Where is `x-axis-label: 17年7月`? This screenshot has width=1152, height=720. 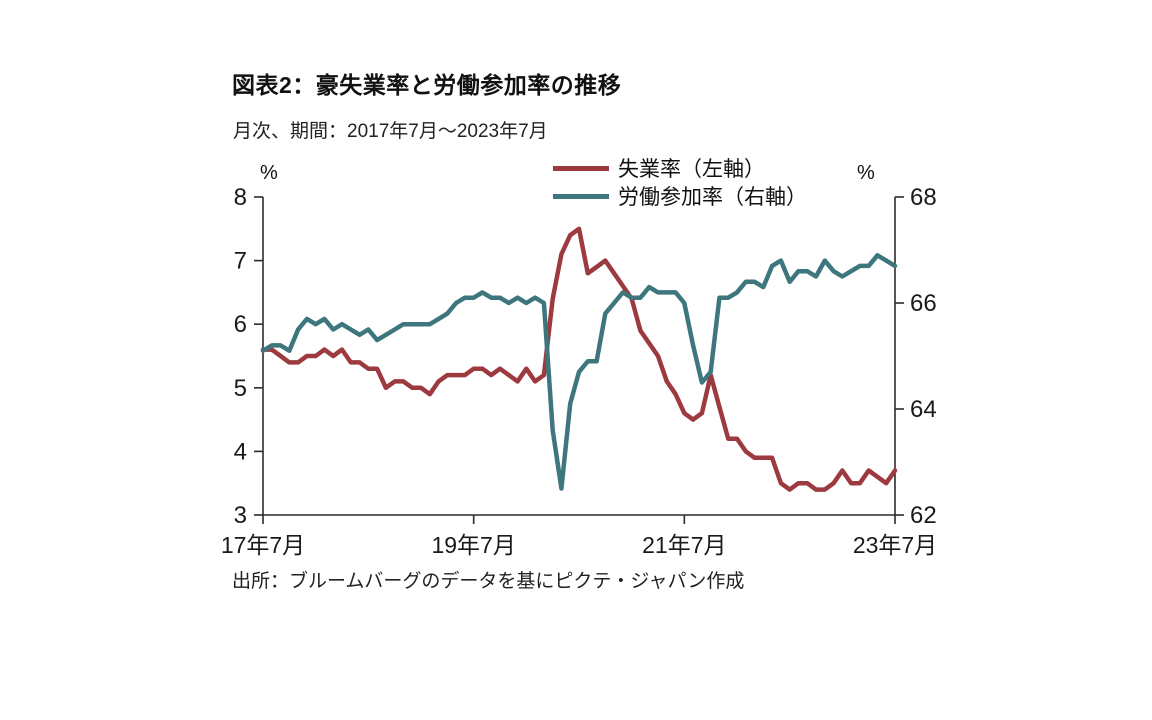
x-axis-label: 17年7月 is located at coordinates (263, 545).